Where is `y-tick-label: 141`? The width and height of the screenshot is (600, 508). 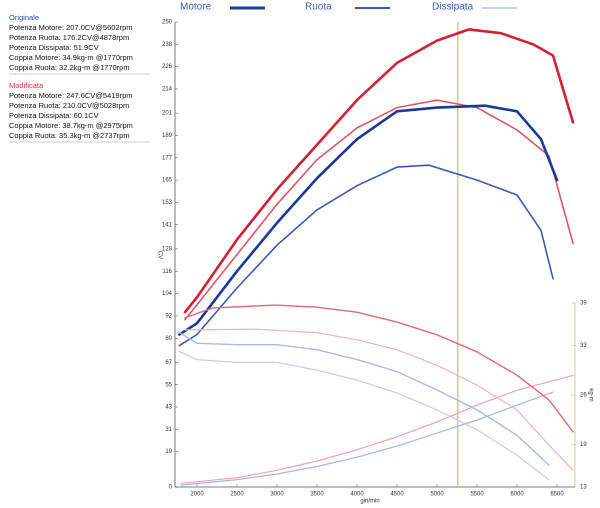
y-tick-label: 141 is located at coordinates (167, 225).